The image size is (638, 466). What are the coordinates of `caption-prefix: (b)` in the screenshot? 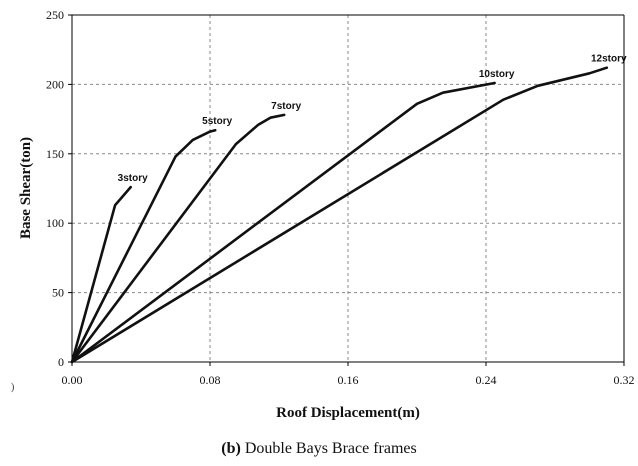 It's located at (231, 448).